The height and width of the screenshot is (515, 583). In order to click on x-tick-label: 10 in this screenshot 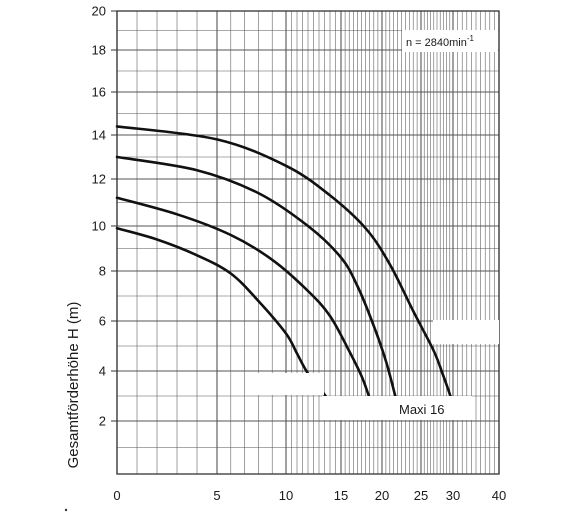, I will do `click(286, 495)`.